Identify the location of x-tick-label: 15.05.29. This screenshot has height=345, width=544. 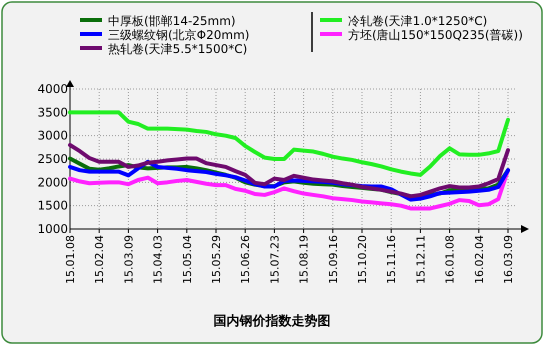
(216, 259).